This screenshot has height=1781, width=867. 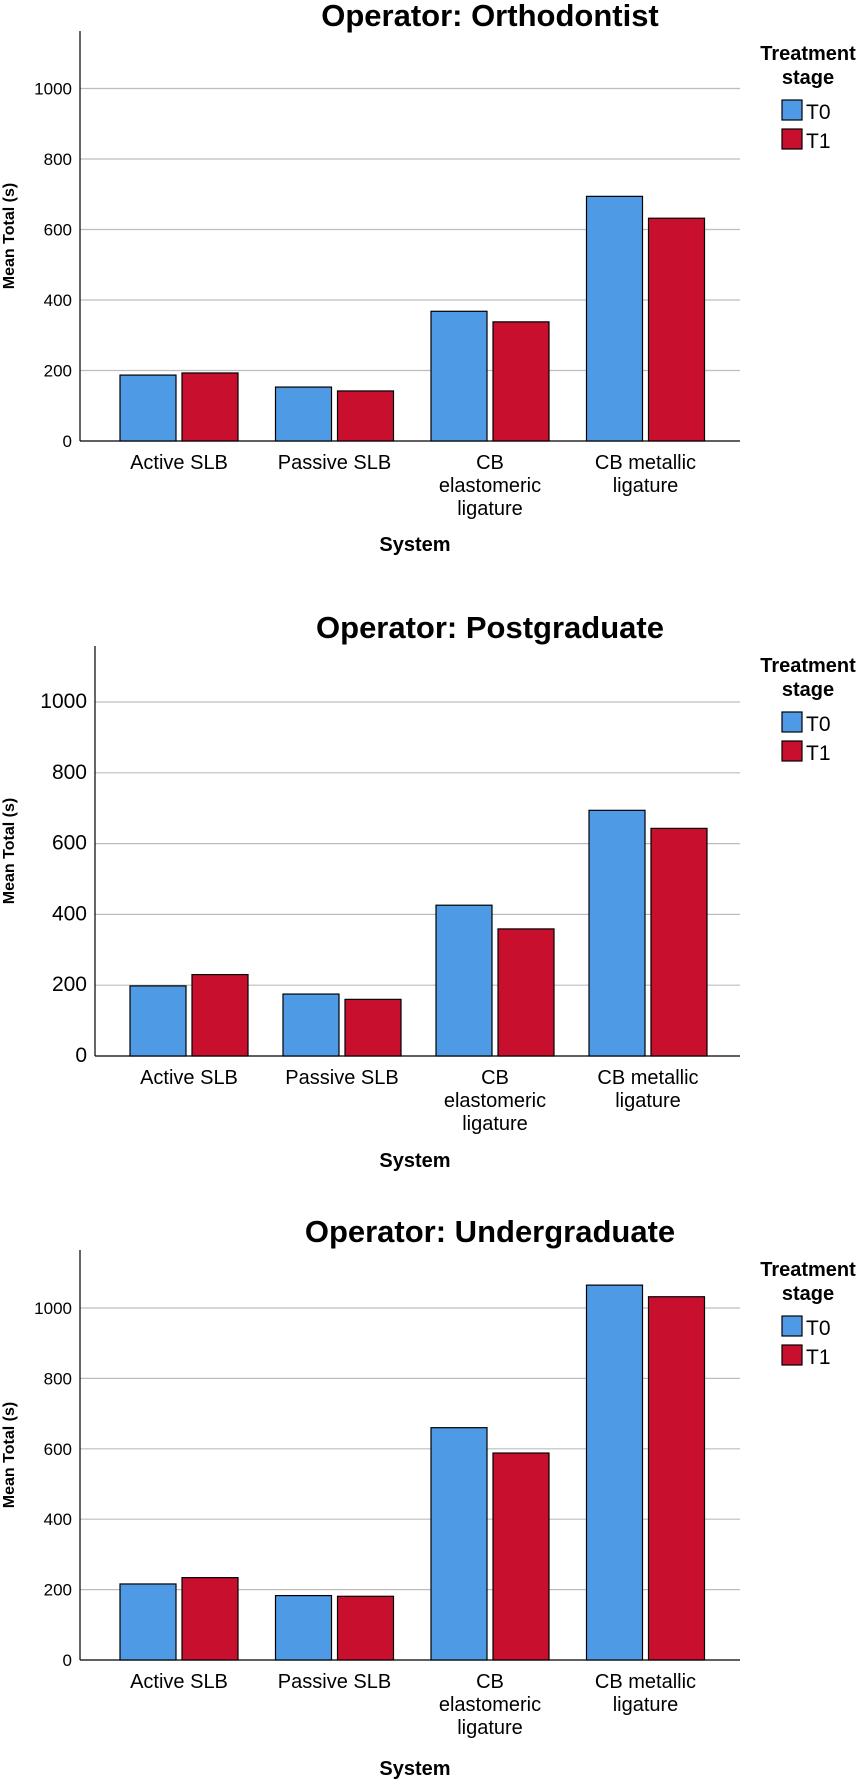 I want to click on chart-title: Operator: Orthodontist, so click(x=490, y=16).